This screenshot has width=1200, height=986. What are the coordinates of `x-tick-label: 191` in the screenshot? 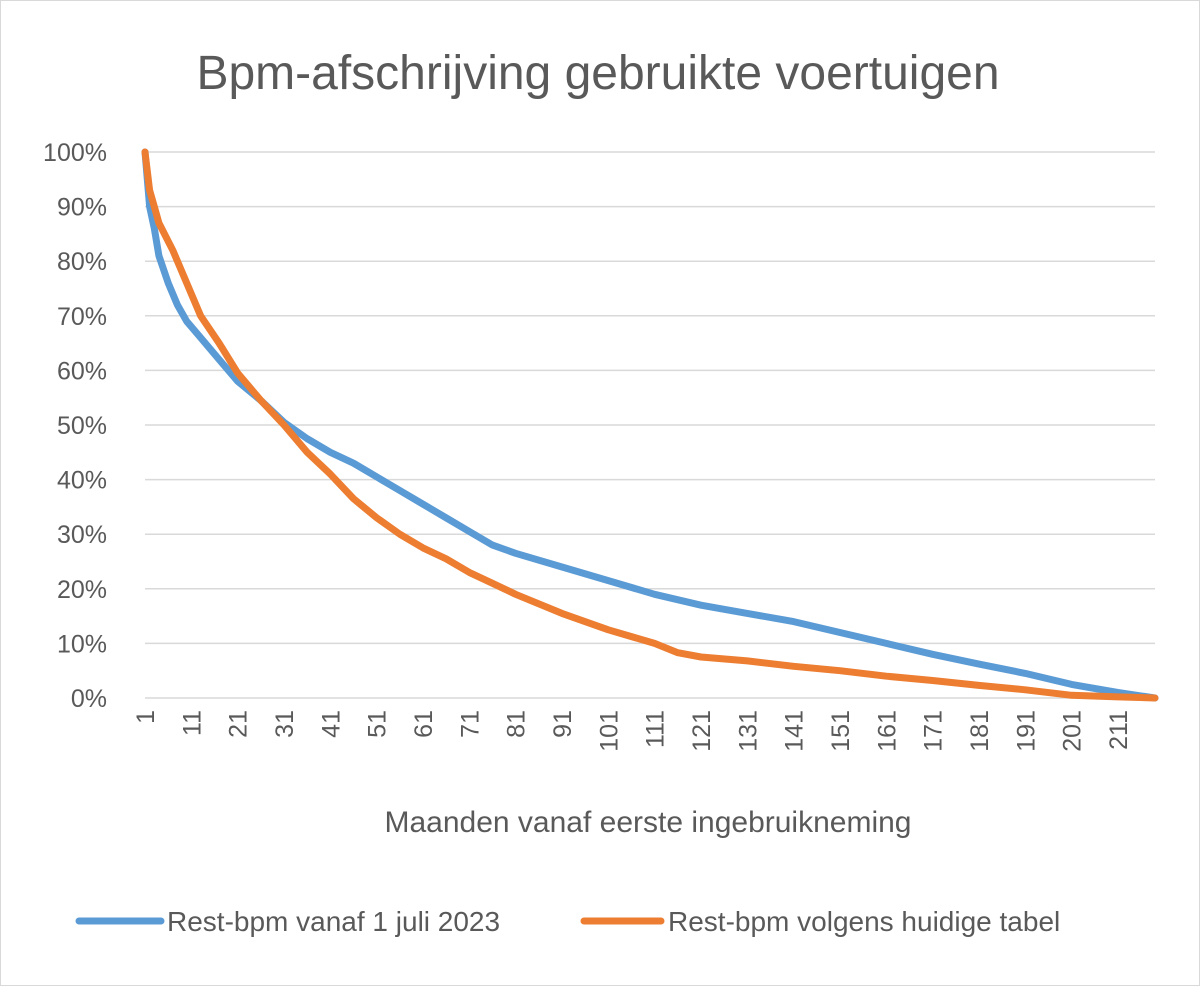 It's located at (1026, 731).